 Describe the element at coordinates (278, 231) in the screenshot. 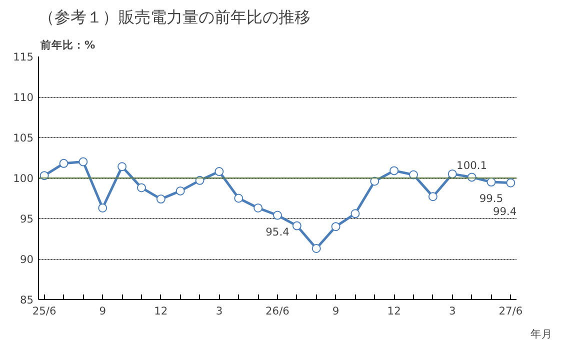

I see `data-label: 95.4` at that location.